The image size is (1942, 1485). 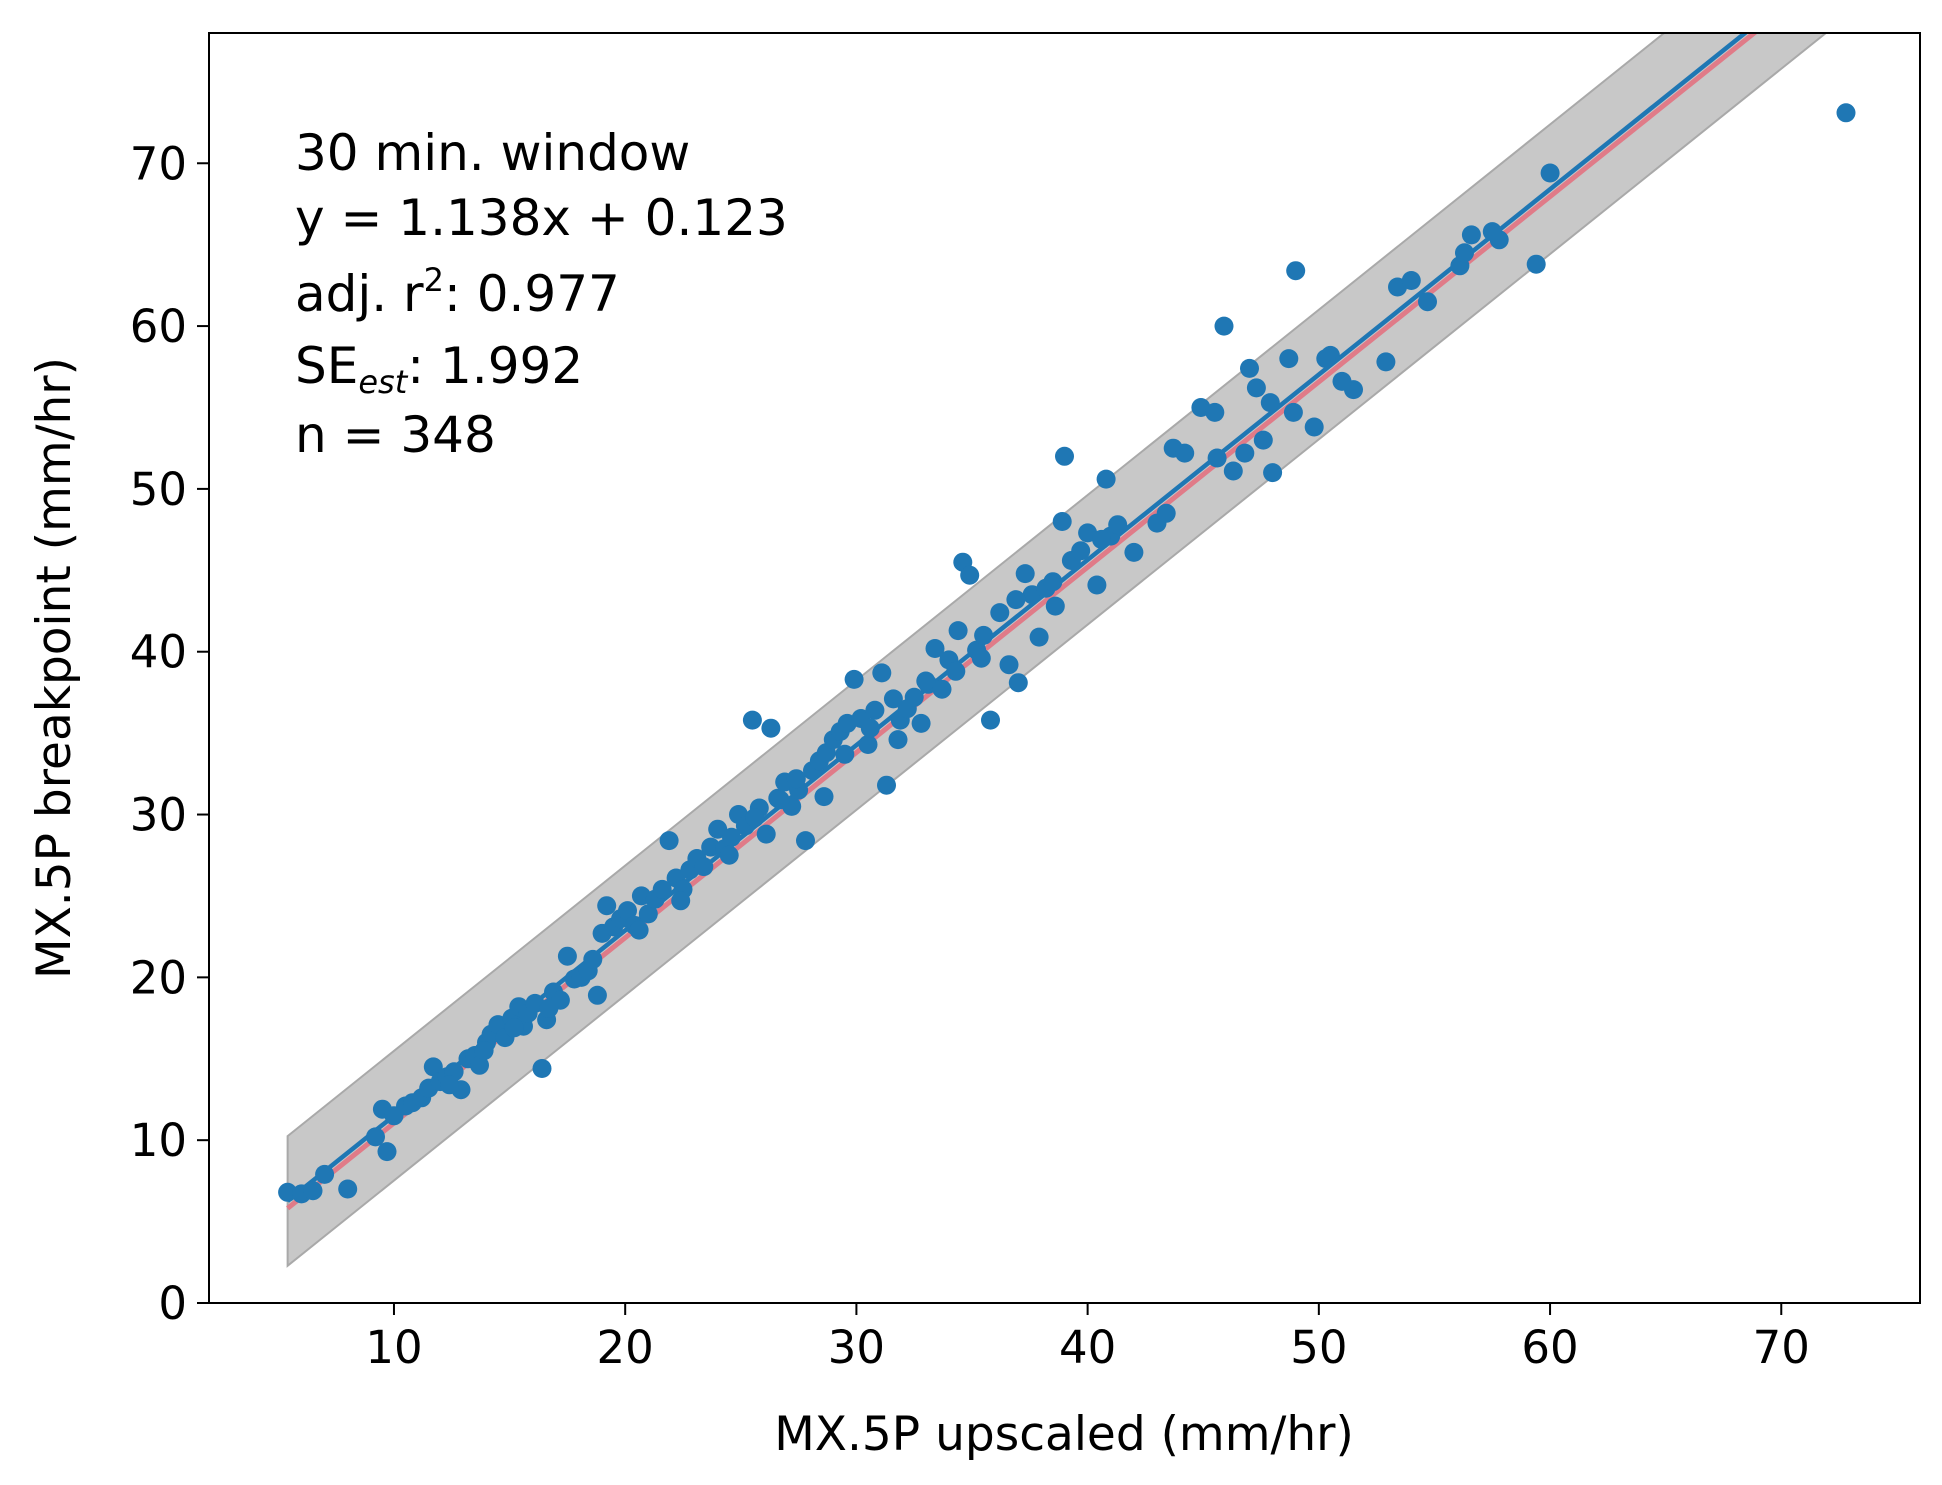 What do you see at coordinates (856, 1347) in the screenshot?
I see `x-tick-label: 30` at bounding box center [856, 1347].